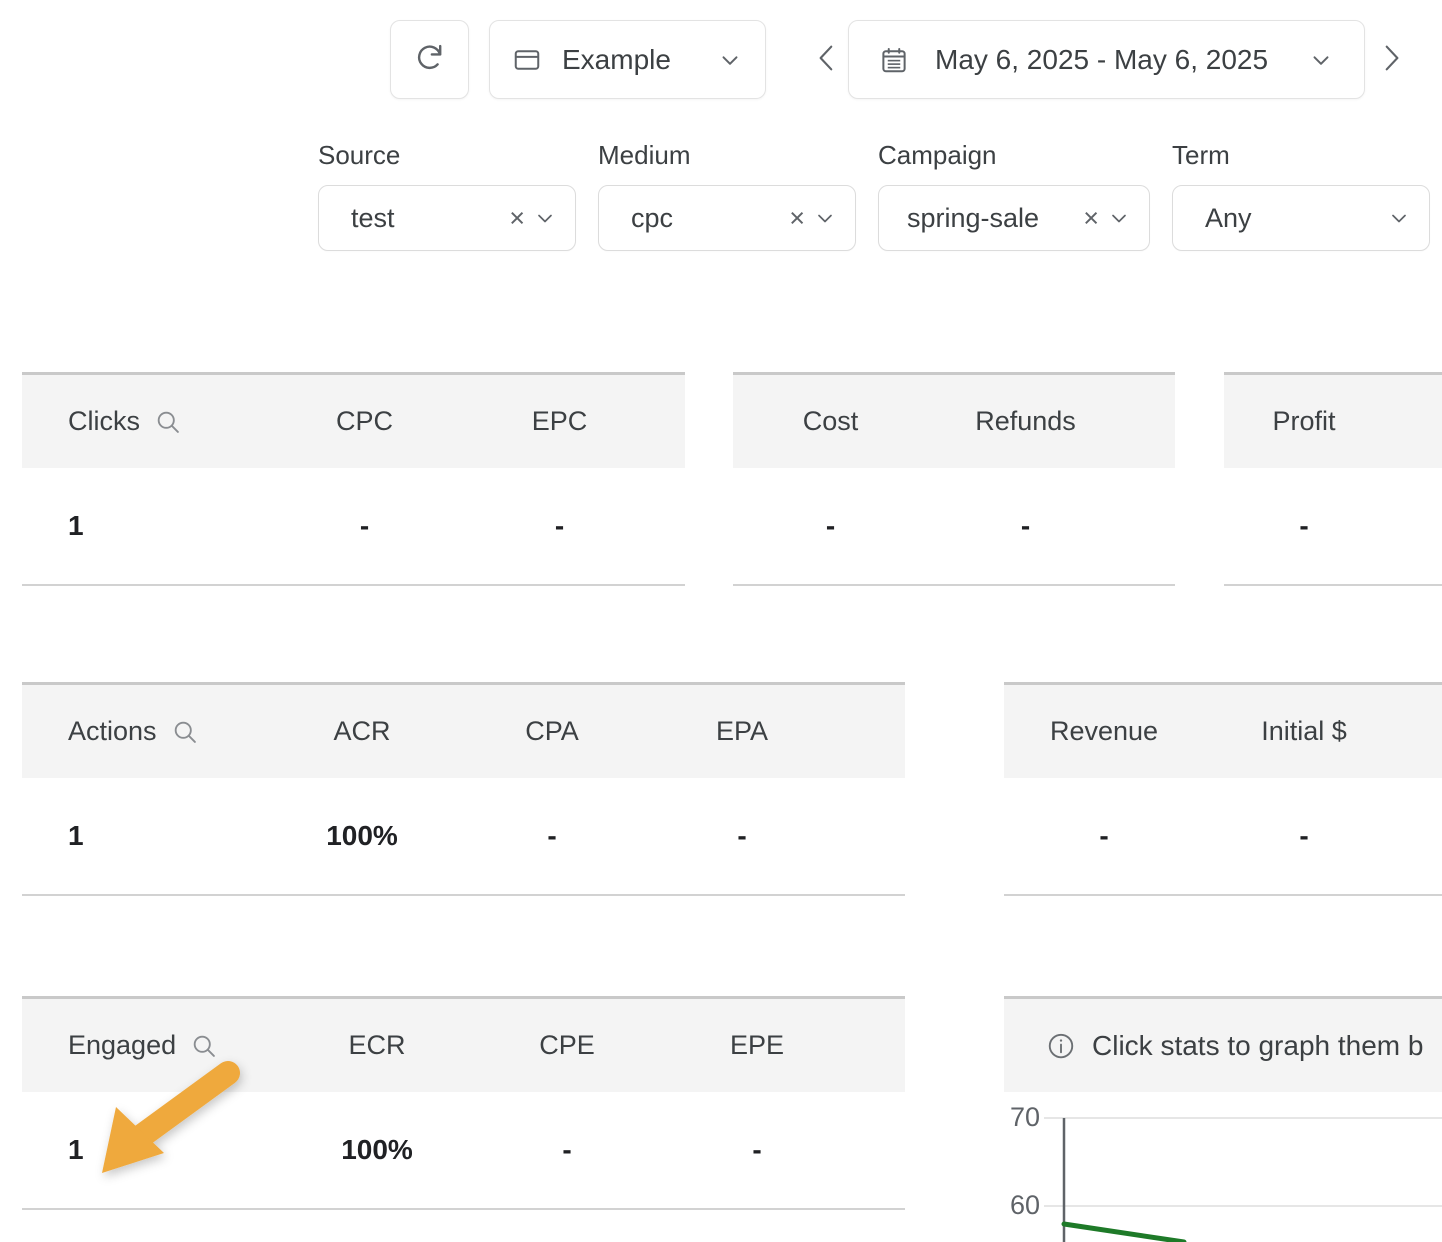  I want to click on filter-source-select: test ×, so click(447, 218).